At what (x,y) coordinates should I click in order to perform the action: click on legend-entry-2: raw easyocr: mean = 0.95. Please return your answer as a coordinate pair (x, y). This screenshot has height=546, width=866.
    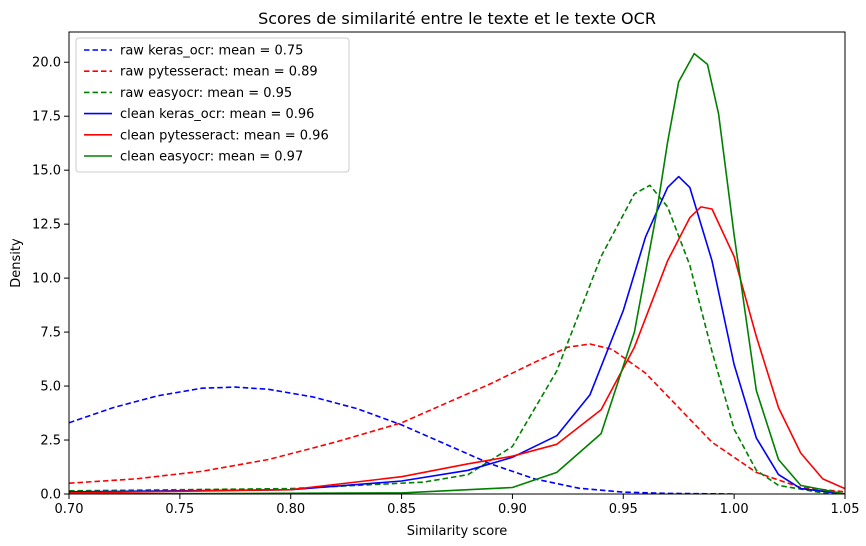
    Looking at the image, I should click on (206, 93).